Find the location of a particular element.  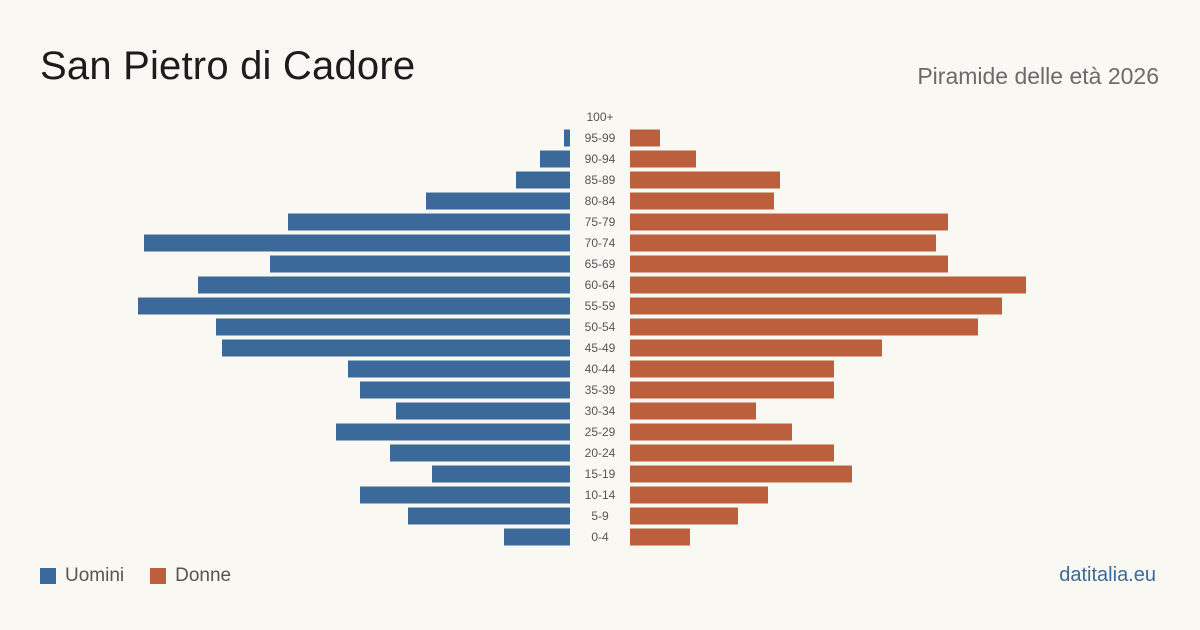

age-label-20-24: 20-24 is located at coordinates (600, 453).